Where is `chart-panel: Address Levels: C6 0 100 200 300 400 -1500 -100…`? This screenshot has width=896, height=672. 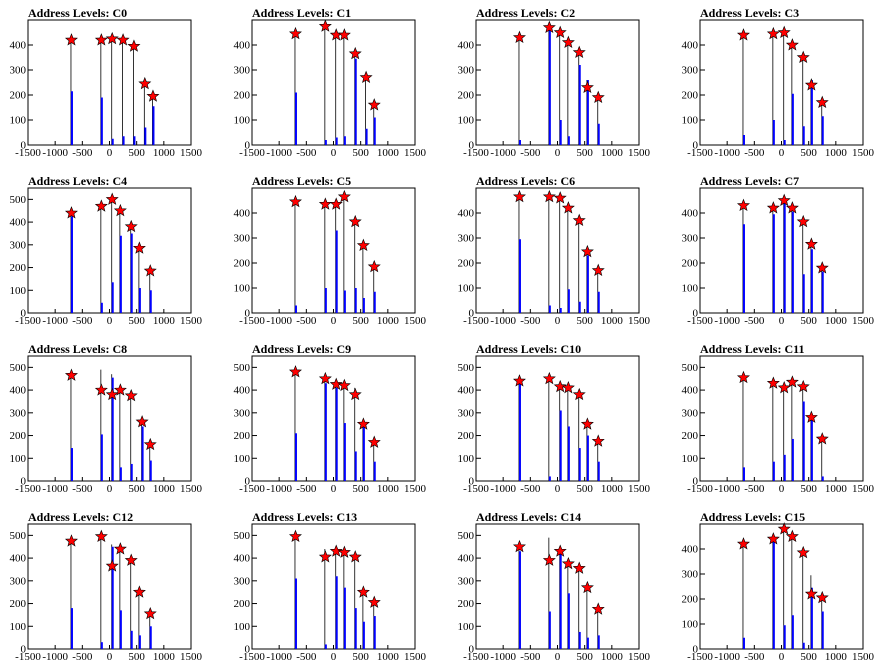 chart-panel: Address Levels: C6 0 100 200 300 400 -1500 -100… is located at coordinates (554, 250).